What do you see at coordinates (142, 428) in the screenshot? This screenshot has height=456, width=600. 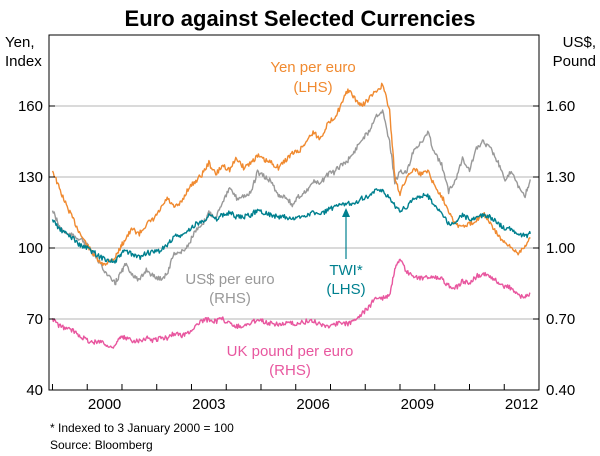 I see `footnote: * Indexed to 3 January 2000 = 100` at bounding box center [142, 428].